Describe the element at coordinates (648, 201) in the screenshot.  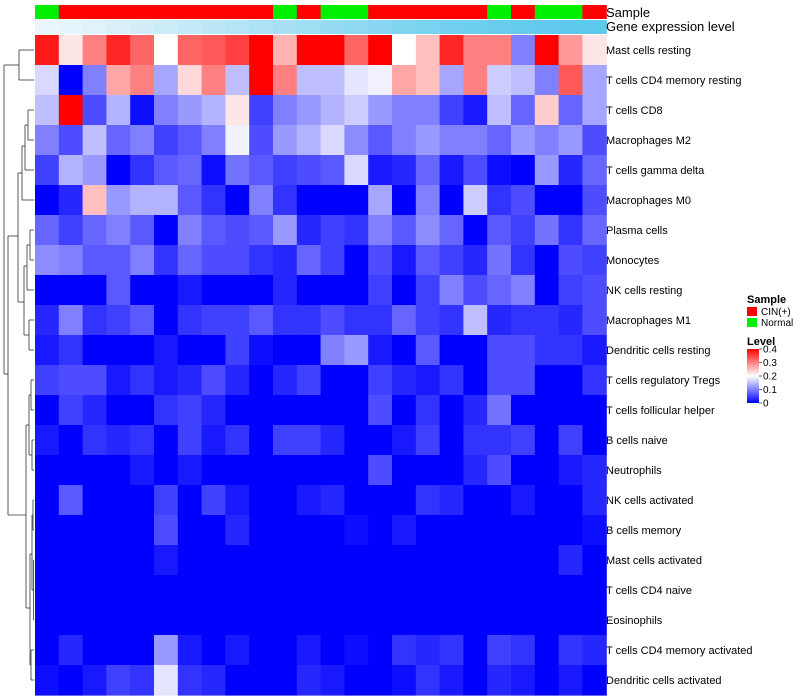
I see `row-label: Macrophages M0` at that location.